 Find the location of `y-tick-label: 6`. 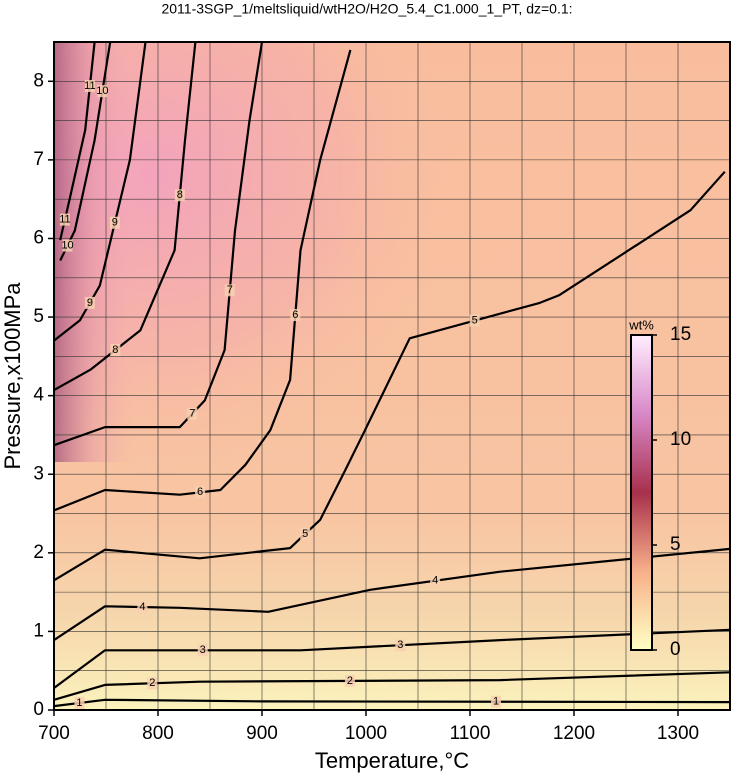

y-tick-label: 6 is located at coordinates (38, 237).